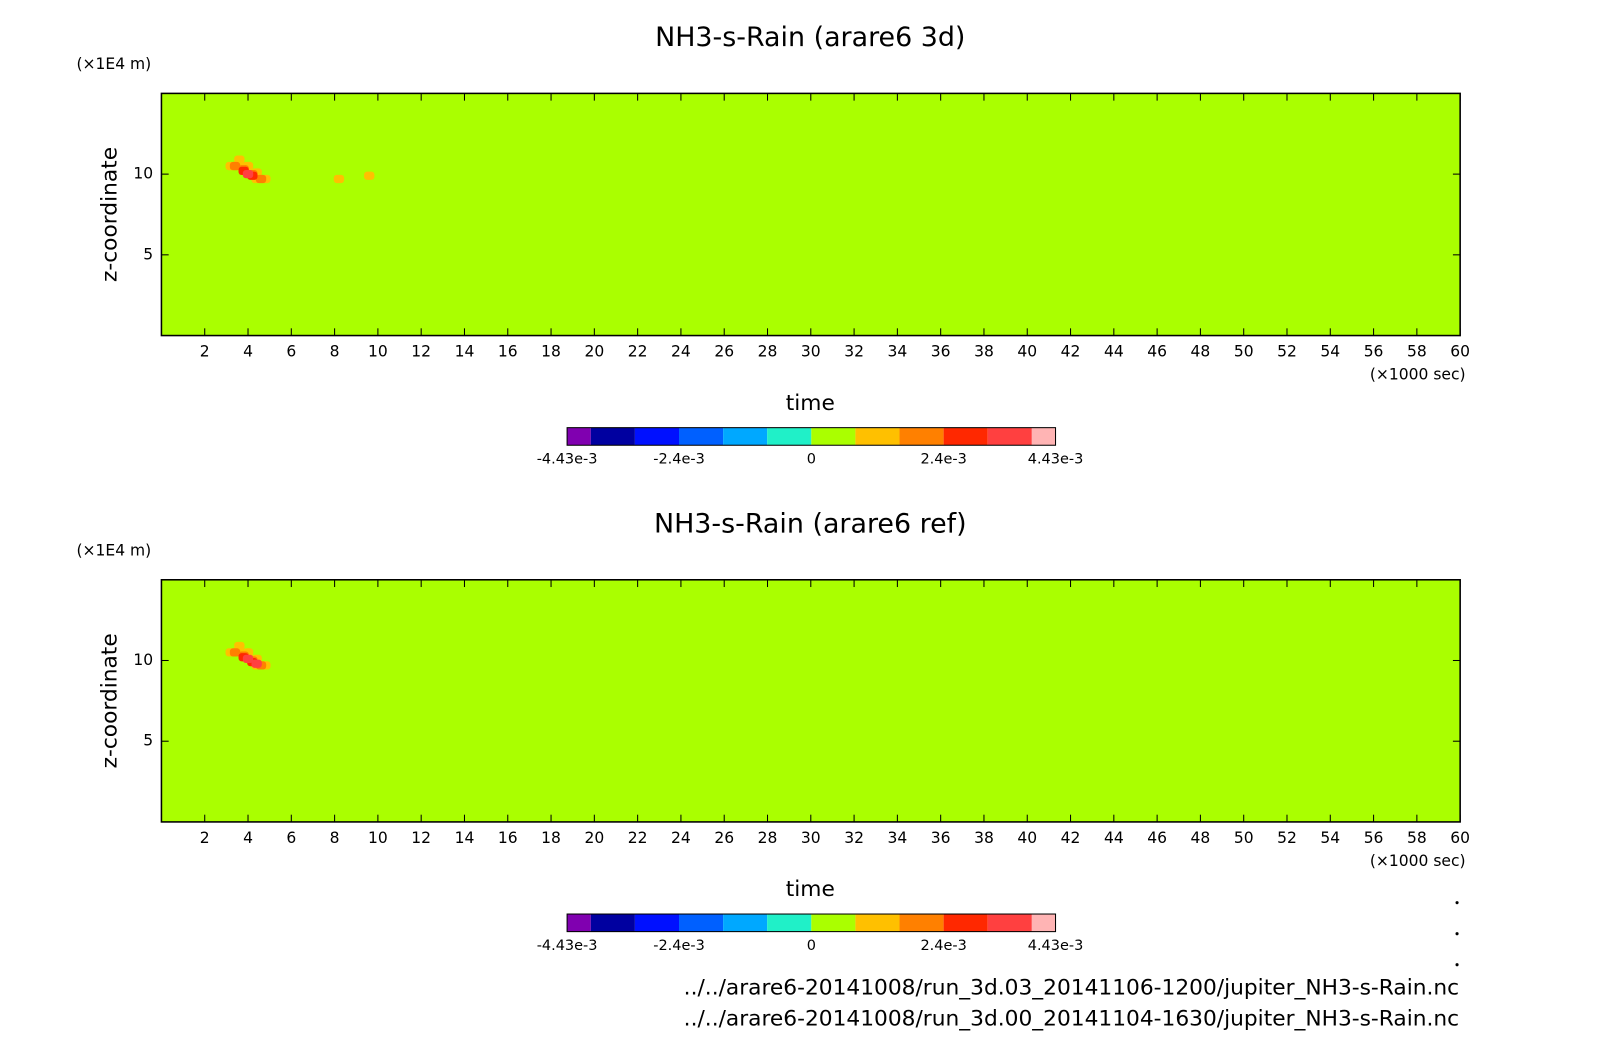 The height and width of the screenshot is (1058, 1604). I want to click on x-tick-label: 30, so click(811, 352).